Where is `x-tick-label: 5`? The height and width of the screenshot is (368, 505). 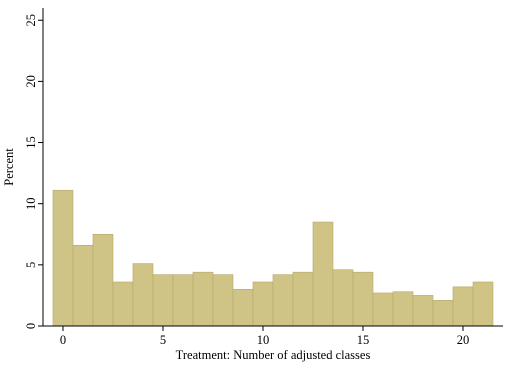 x-tick-label: 5 is located at coordinates (163, 340).